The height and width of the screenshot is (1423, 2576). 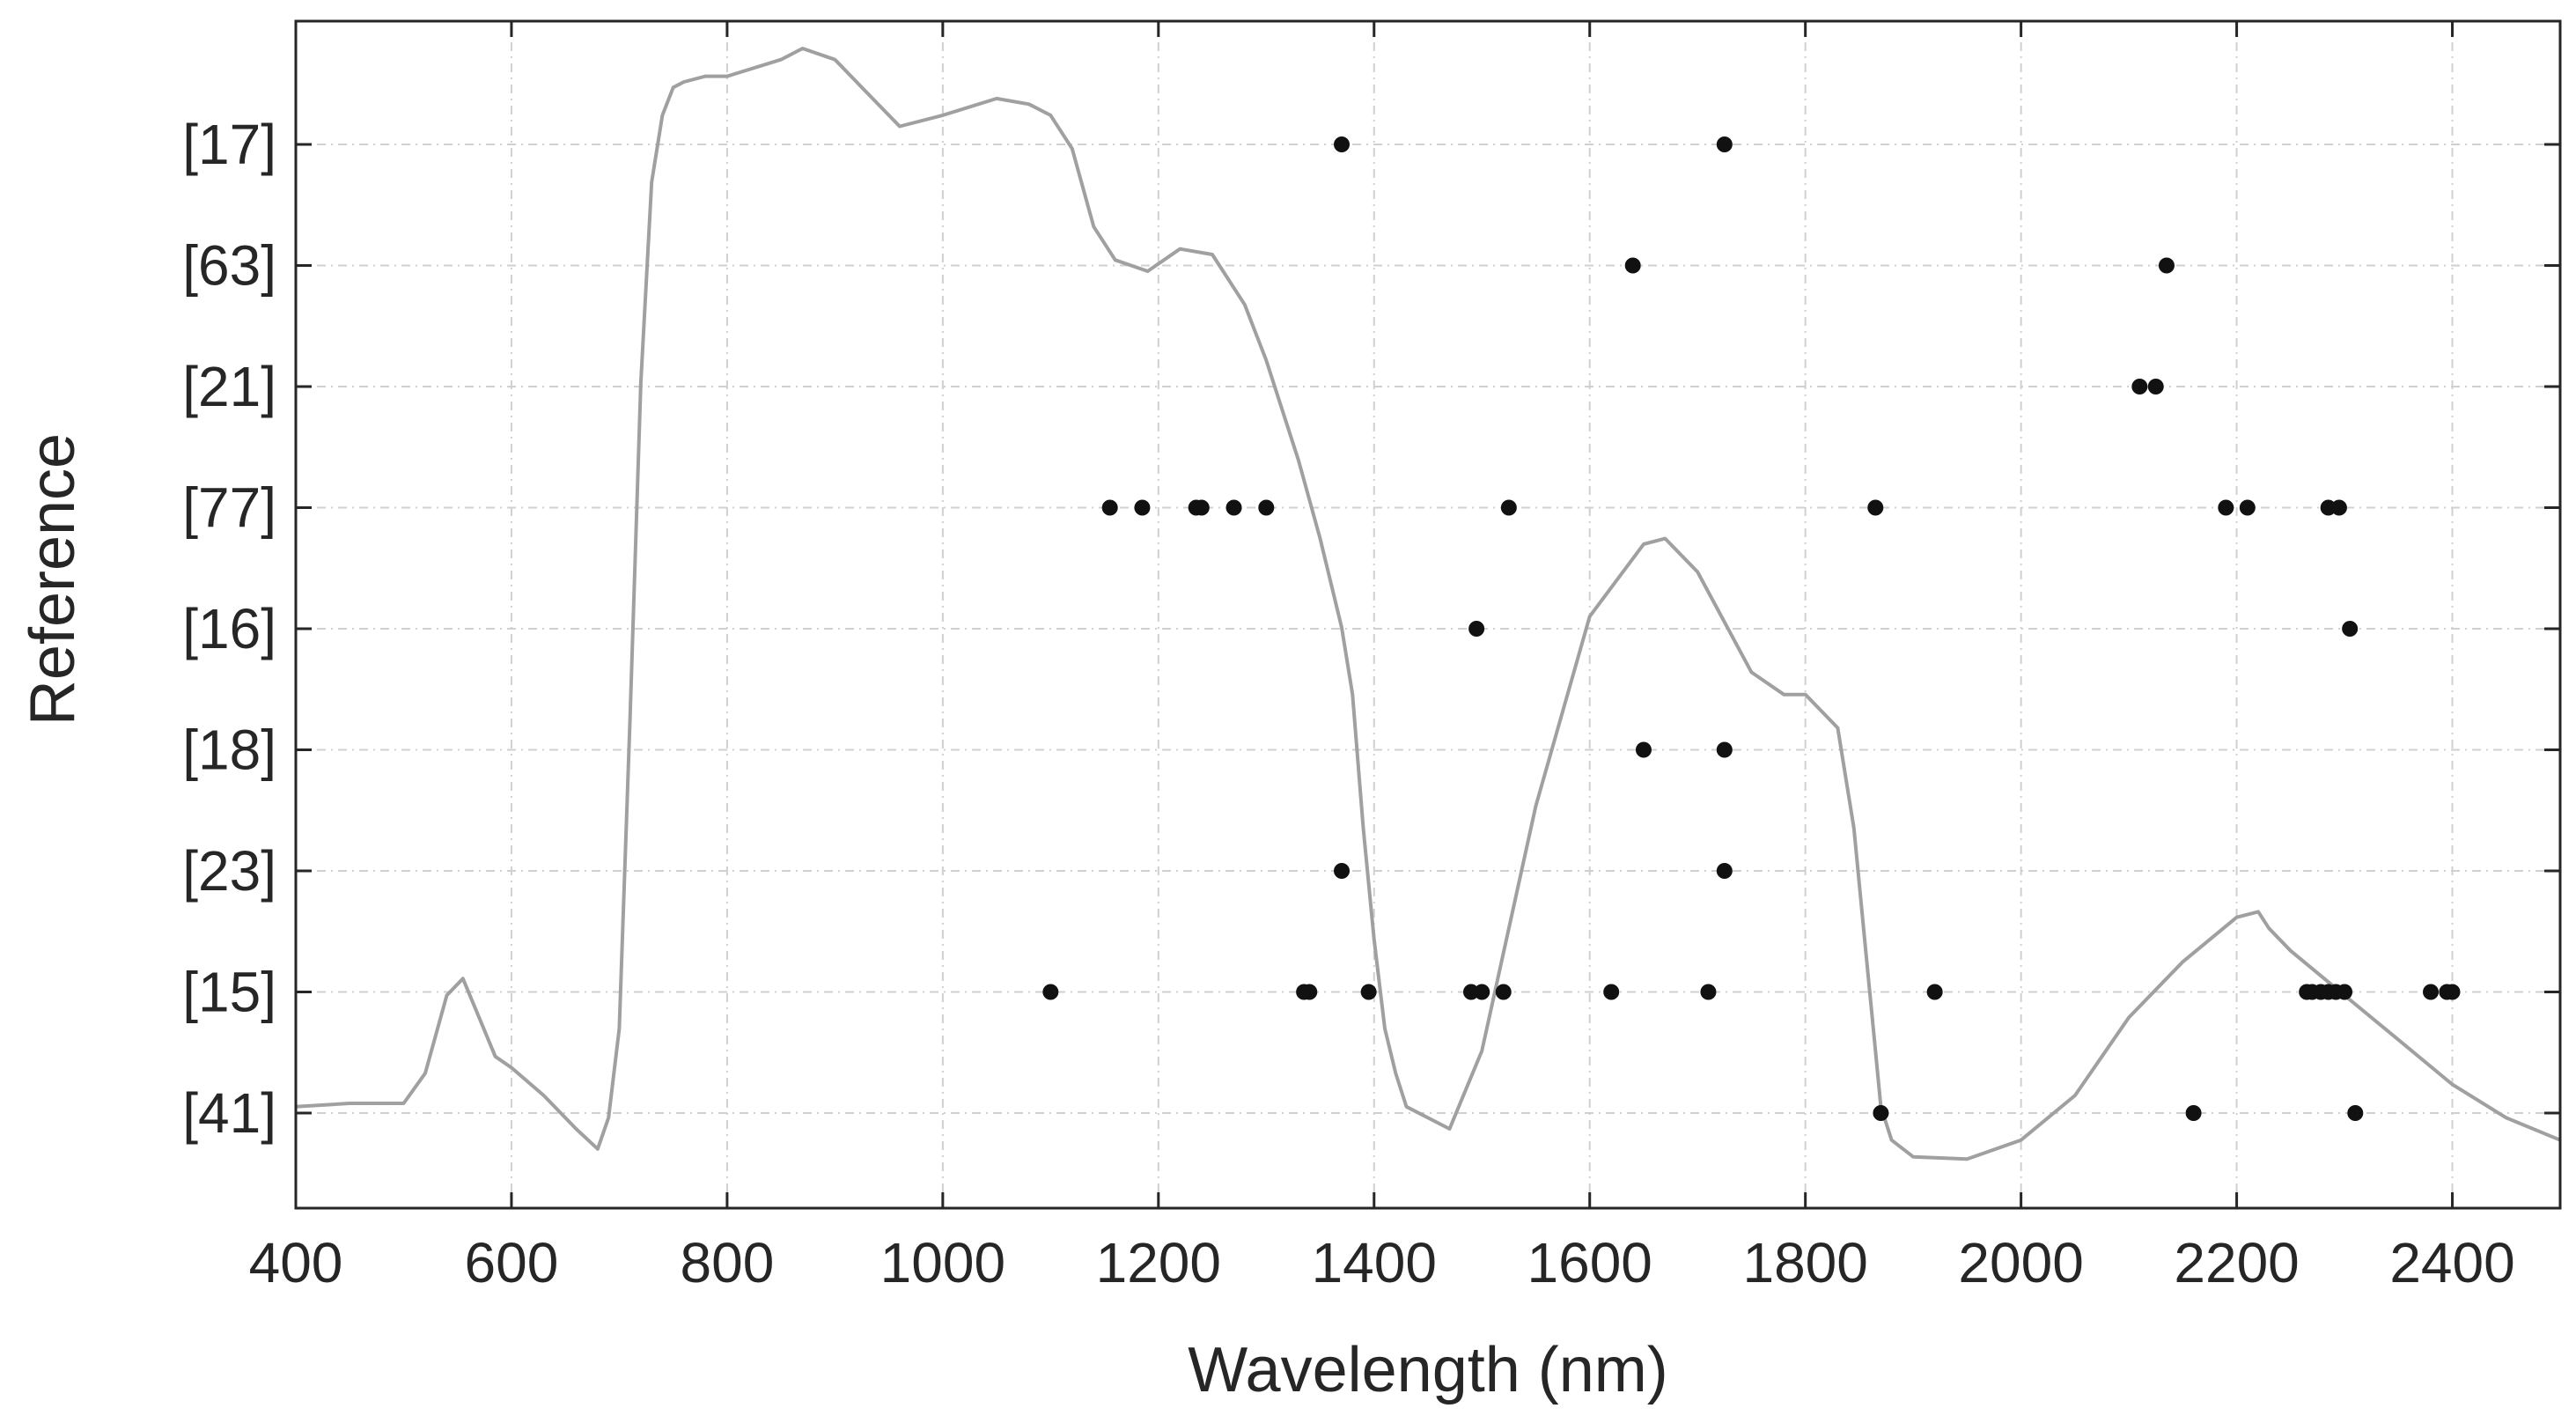 I want to click on y-tick-label: [16], so click(x=229, y=628).